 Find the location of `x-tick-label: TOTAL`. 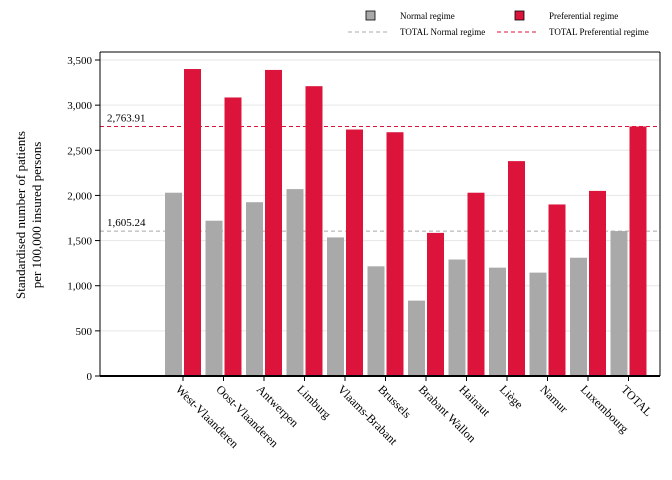

x-tick-label: TOTAL is located at coordinates (636, 400).